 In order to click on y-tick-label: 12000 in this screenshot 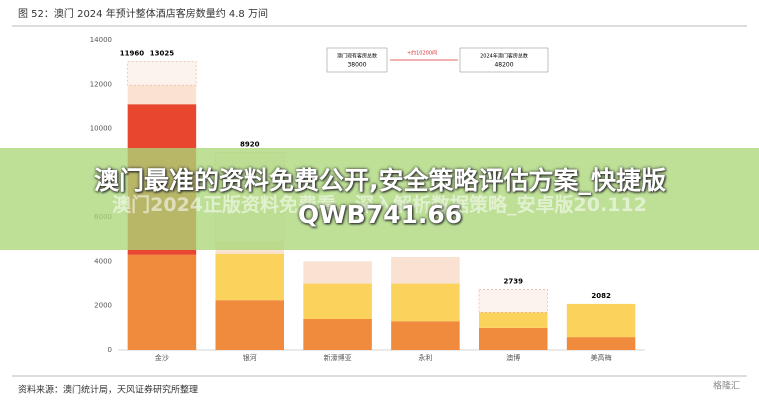, I will do `click(101, 84)`.